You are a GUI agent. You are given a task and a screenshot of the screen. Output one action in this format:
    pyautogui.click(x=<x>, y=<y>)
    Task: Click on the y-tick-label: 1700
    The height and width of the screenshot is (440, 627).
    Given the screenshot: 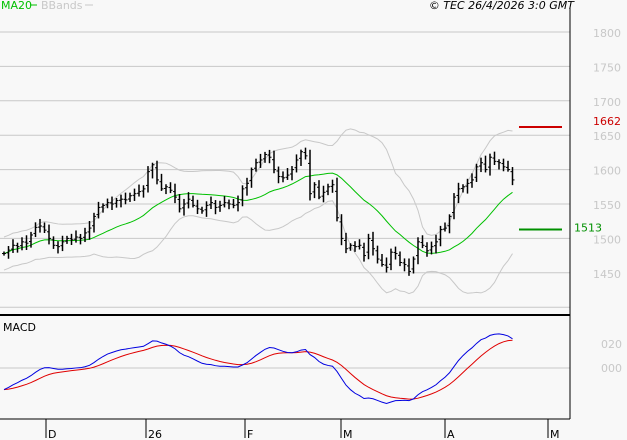 What is the action you would take?
    pyautogui.click(x=607, y=102)
    